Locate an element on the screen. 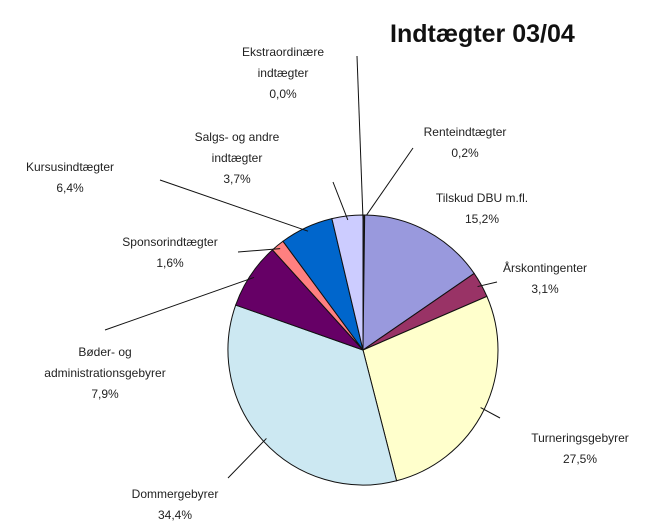 Image resolution: width=662 pixels, height=525 pixels. chart-title: Indtægter 03/04 is located at coordinates (482, 34).